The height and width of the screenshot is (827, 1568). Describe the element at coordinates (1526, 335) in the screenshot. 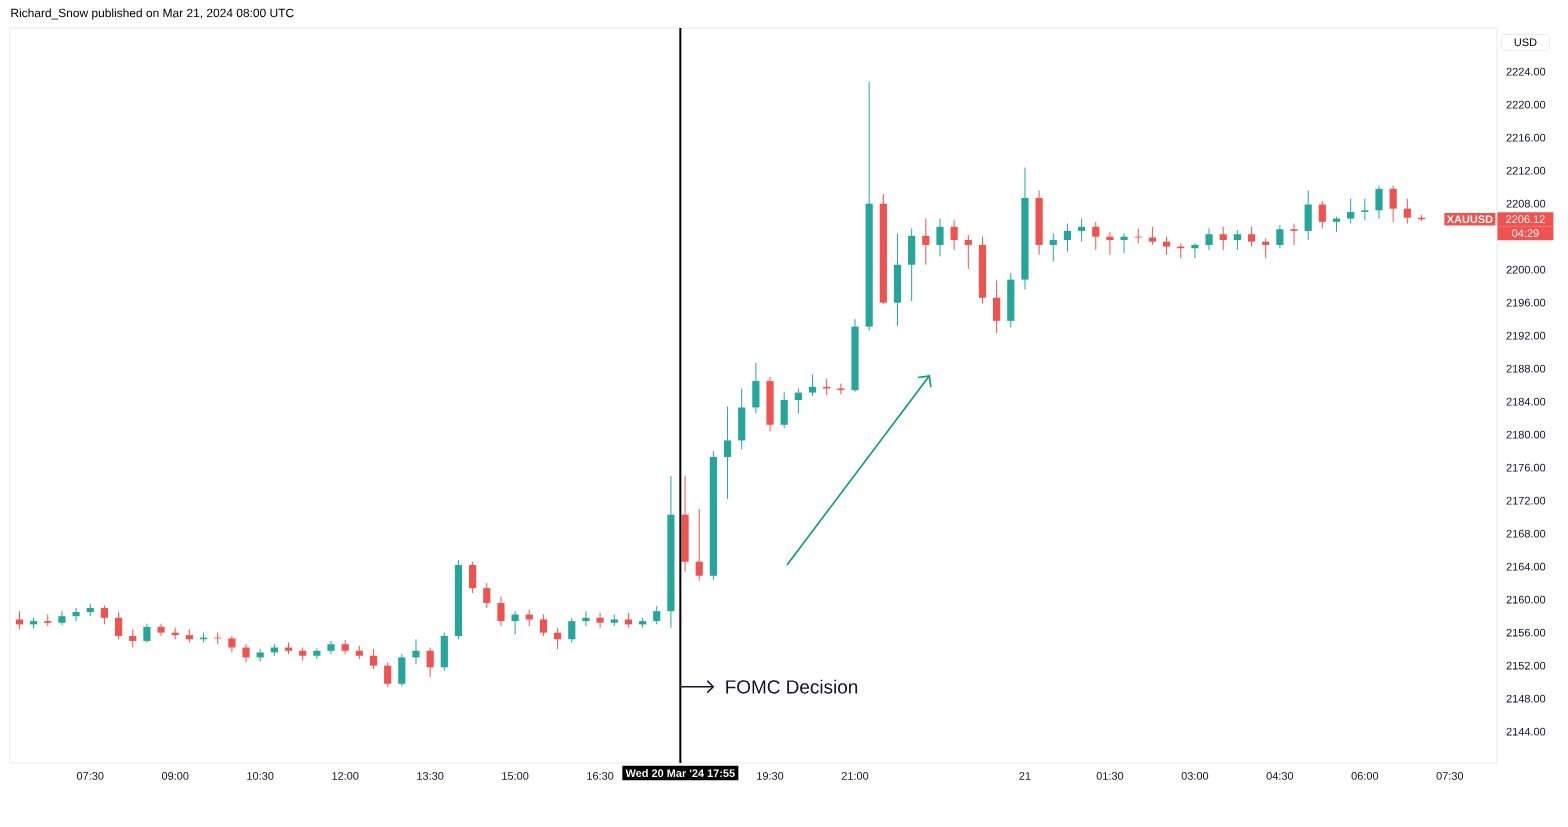

I see `y-tick-label: 2192.00` at that location.